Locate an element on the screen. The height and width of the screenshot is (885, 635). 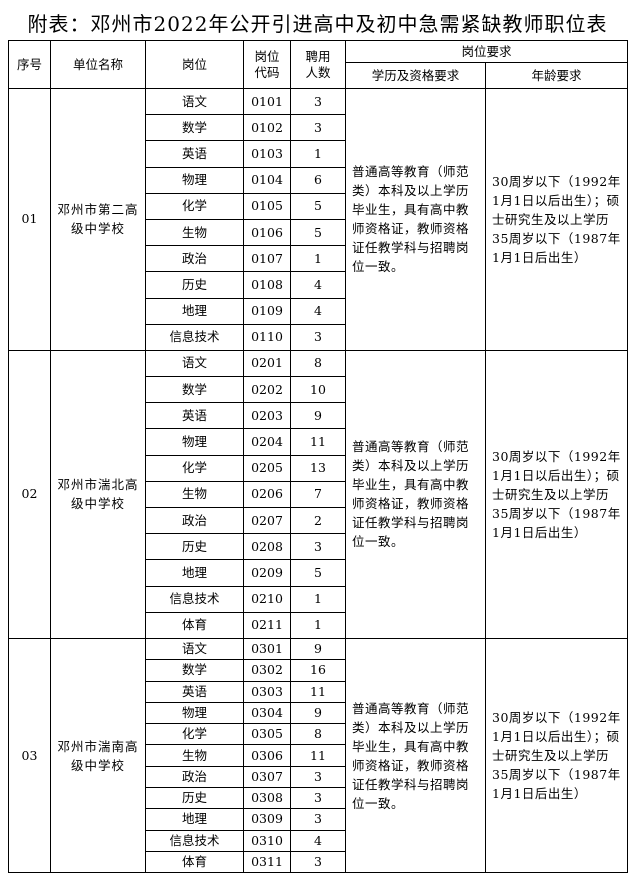
hire-count-cell: 9 is located at coordinates (318, 649).